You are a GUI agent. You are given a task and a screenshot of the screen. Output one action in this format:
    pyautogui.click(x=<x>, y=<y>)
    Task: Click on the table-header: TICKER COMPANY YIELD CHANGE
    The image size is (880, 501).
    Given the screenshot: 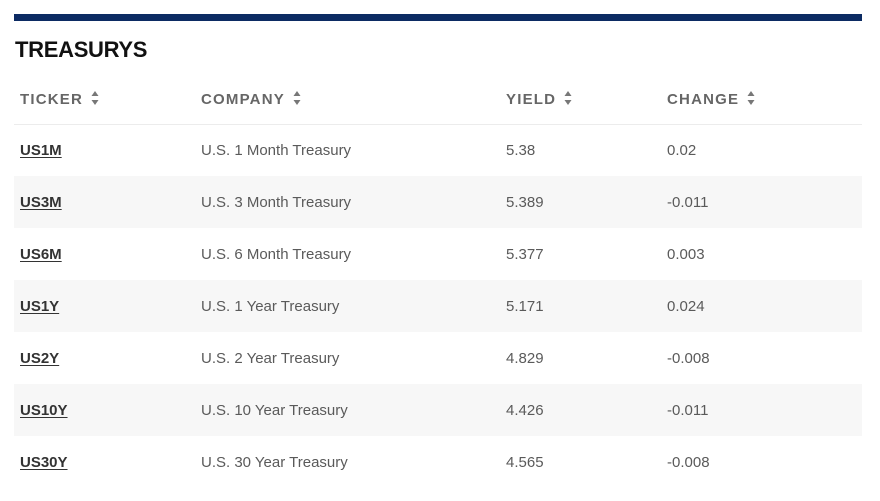 What is the action you would take?
    pyautogui.click(x=438, y=100)
    